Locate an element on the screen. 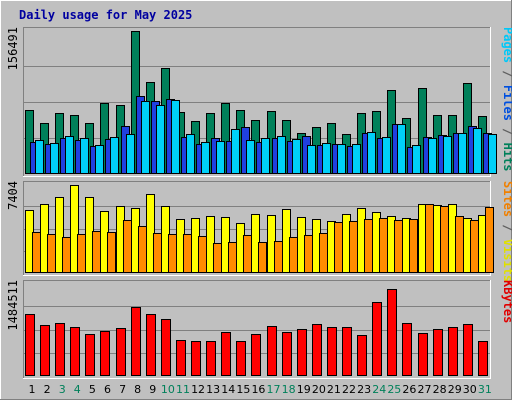 Image resolution: width=512 pixels, height=400 pixels. day-label-31: 31 is located at coordinates (485, 389).